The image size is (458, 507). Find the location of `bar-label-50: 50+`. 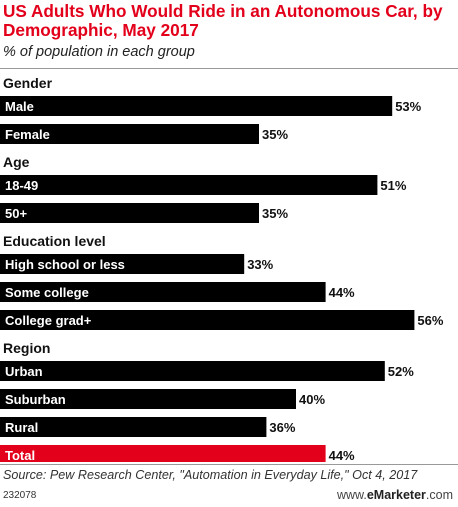

bar-label-50: 50+ is located at coordinates (16, 213).